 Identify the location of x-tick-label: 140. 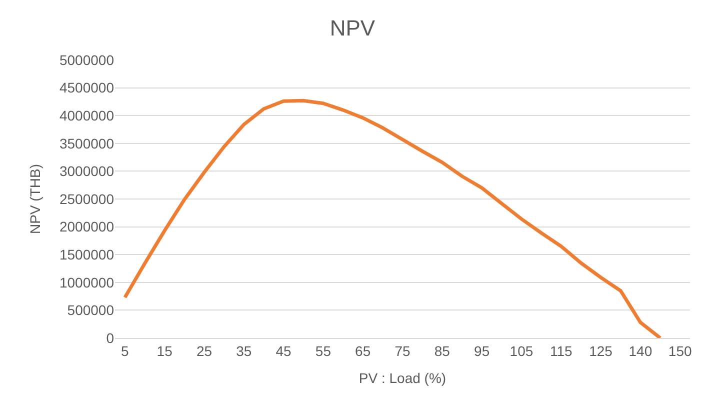
(640, 350).